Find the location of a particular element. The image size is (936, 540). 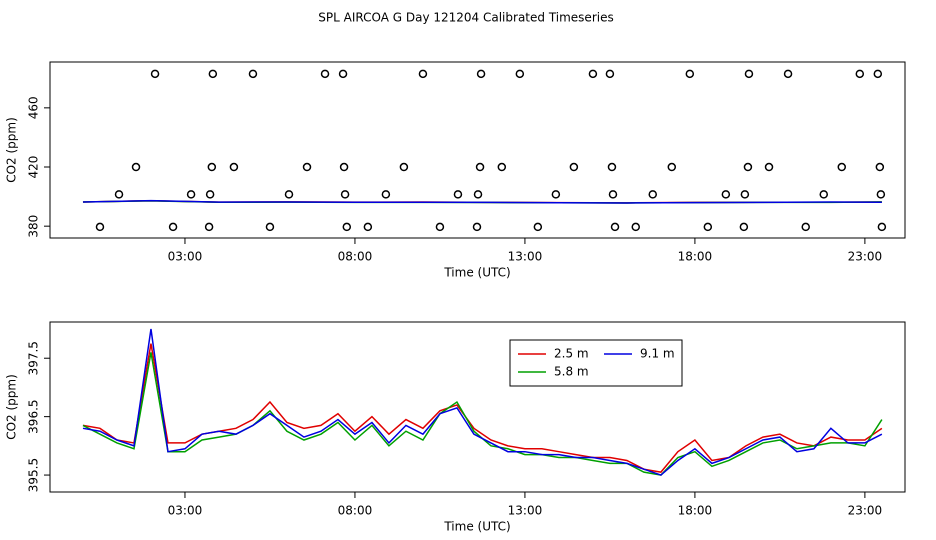

y-tick-label: 396.5 is located at coordinates (34, 416).